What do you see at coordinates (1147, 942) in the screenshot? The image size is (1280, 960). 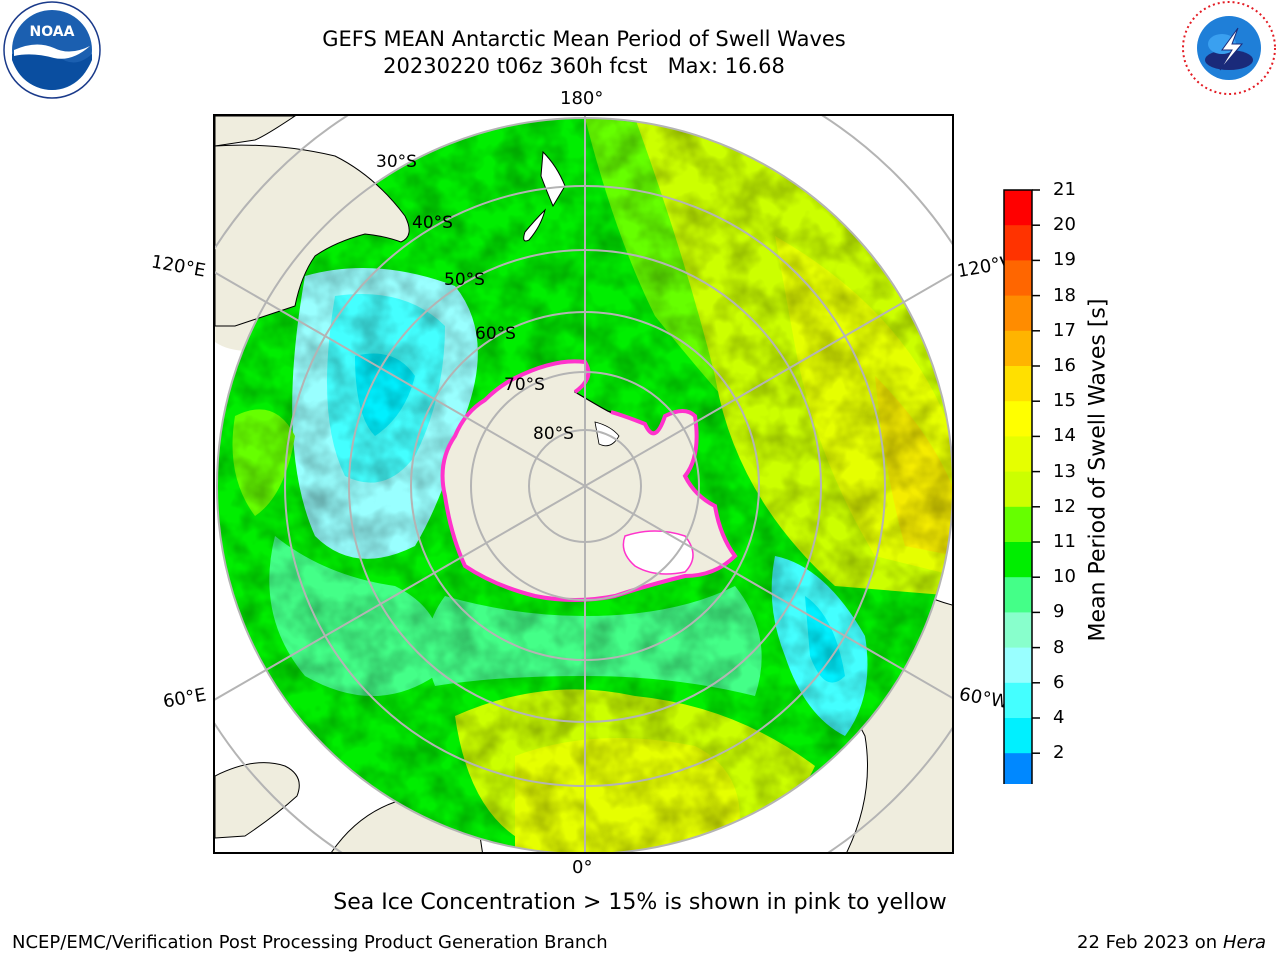 I see `date-value: 22 Feb 2023 on` at bounding box center [1147, 942].